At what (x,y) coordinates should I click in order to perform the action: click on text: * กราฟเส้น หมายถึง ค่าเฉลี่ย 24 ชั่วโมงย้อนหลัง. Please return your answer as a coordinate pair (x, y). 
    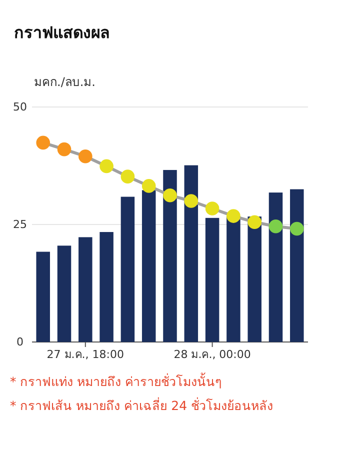
    Looking at the image, I should click on (142, 405).